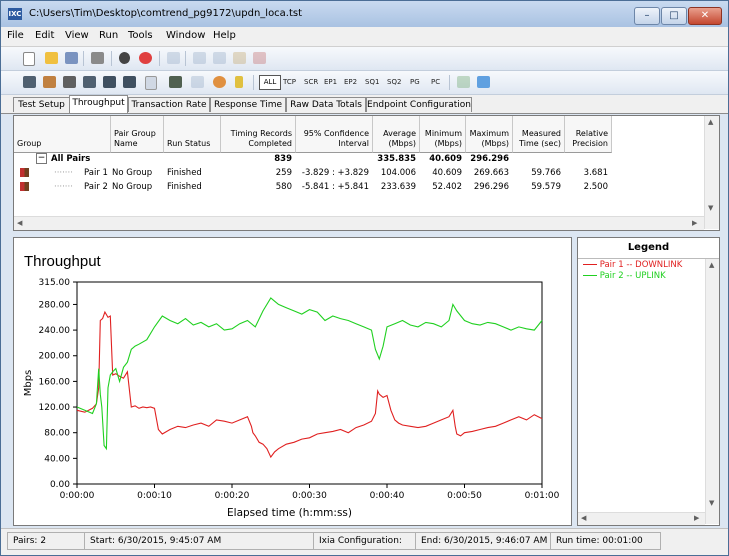  What do you see at coordinates (97, 58) in the screenshot?
I see `print-icon` at bounding box center [97, 58].